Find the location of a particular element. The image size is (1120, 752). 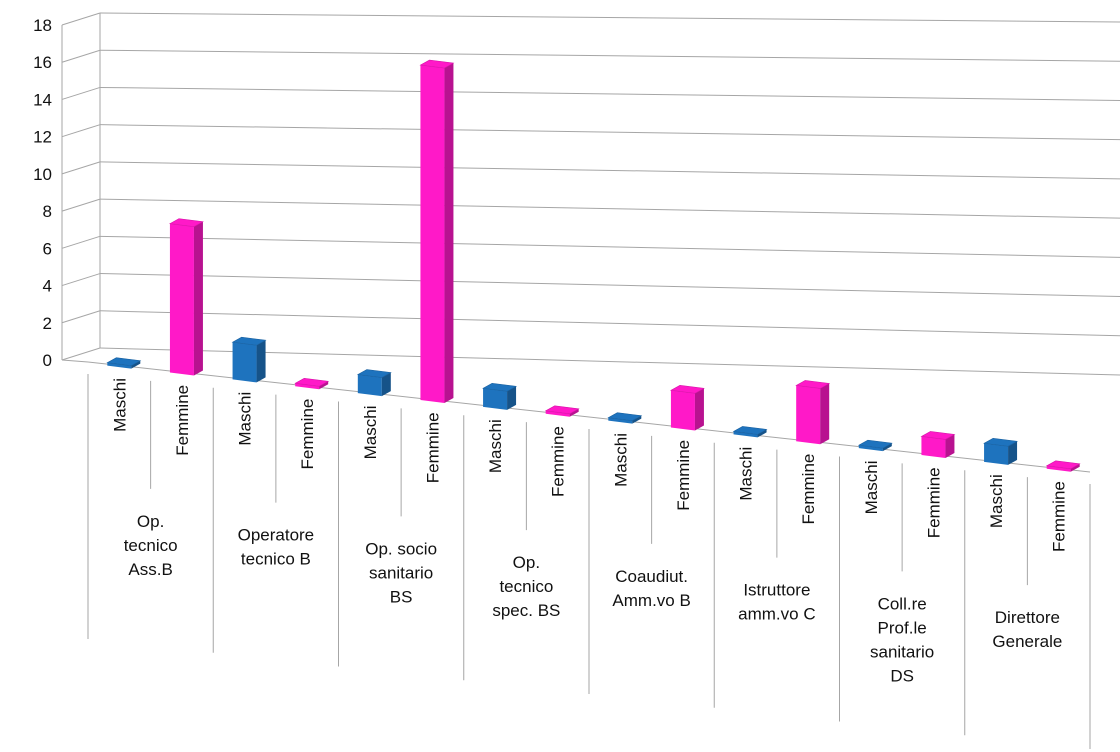

y-tick-label: 16 is located at coordinates (42, 62).